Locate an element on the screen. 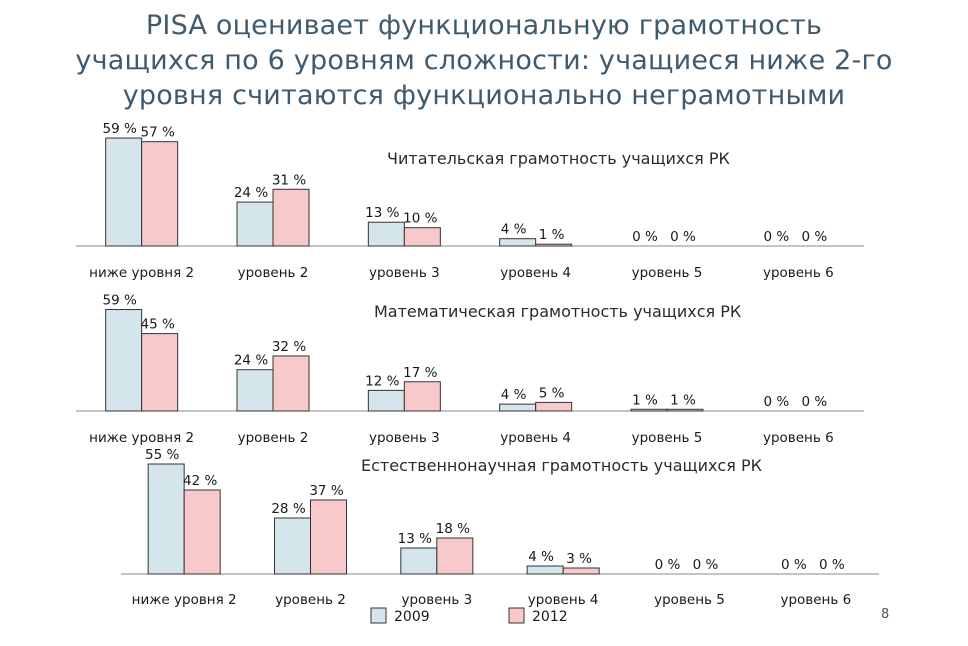  chart-3-data-label-2009-1: 55 % is located at coordinates (162, 455).